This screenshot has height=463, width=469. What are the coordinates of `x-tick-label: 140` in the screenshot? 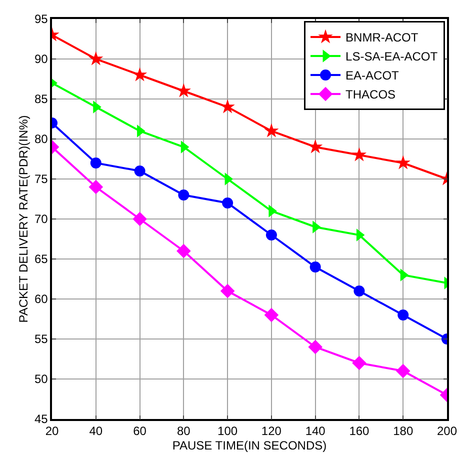 It's located at (315, 431).